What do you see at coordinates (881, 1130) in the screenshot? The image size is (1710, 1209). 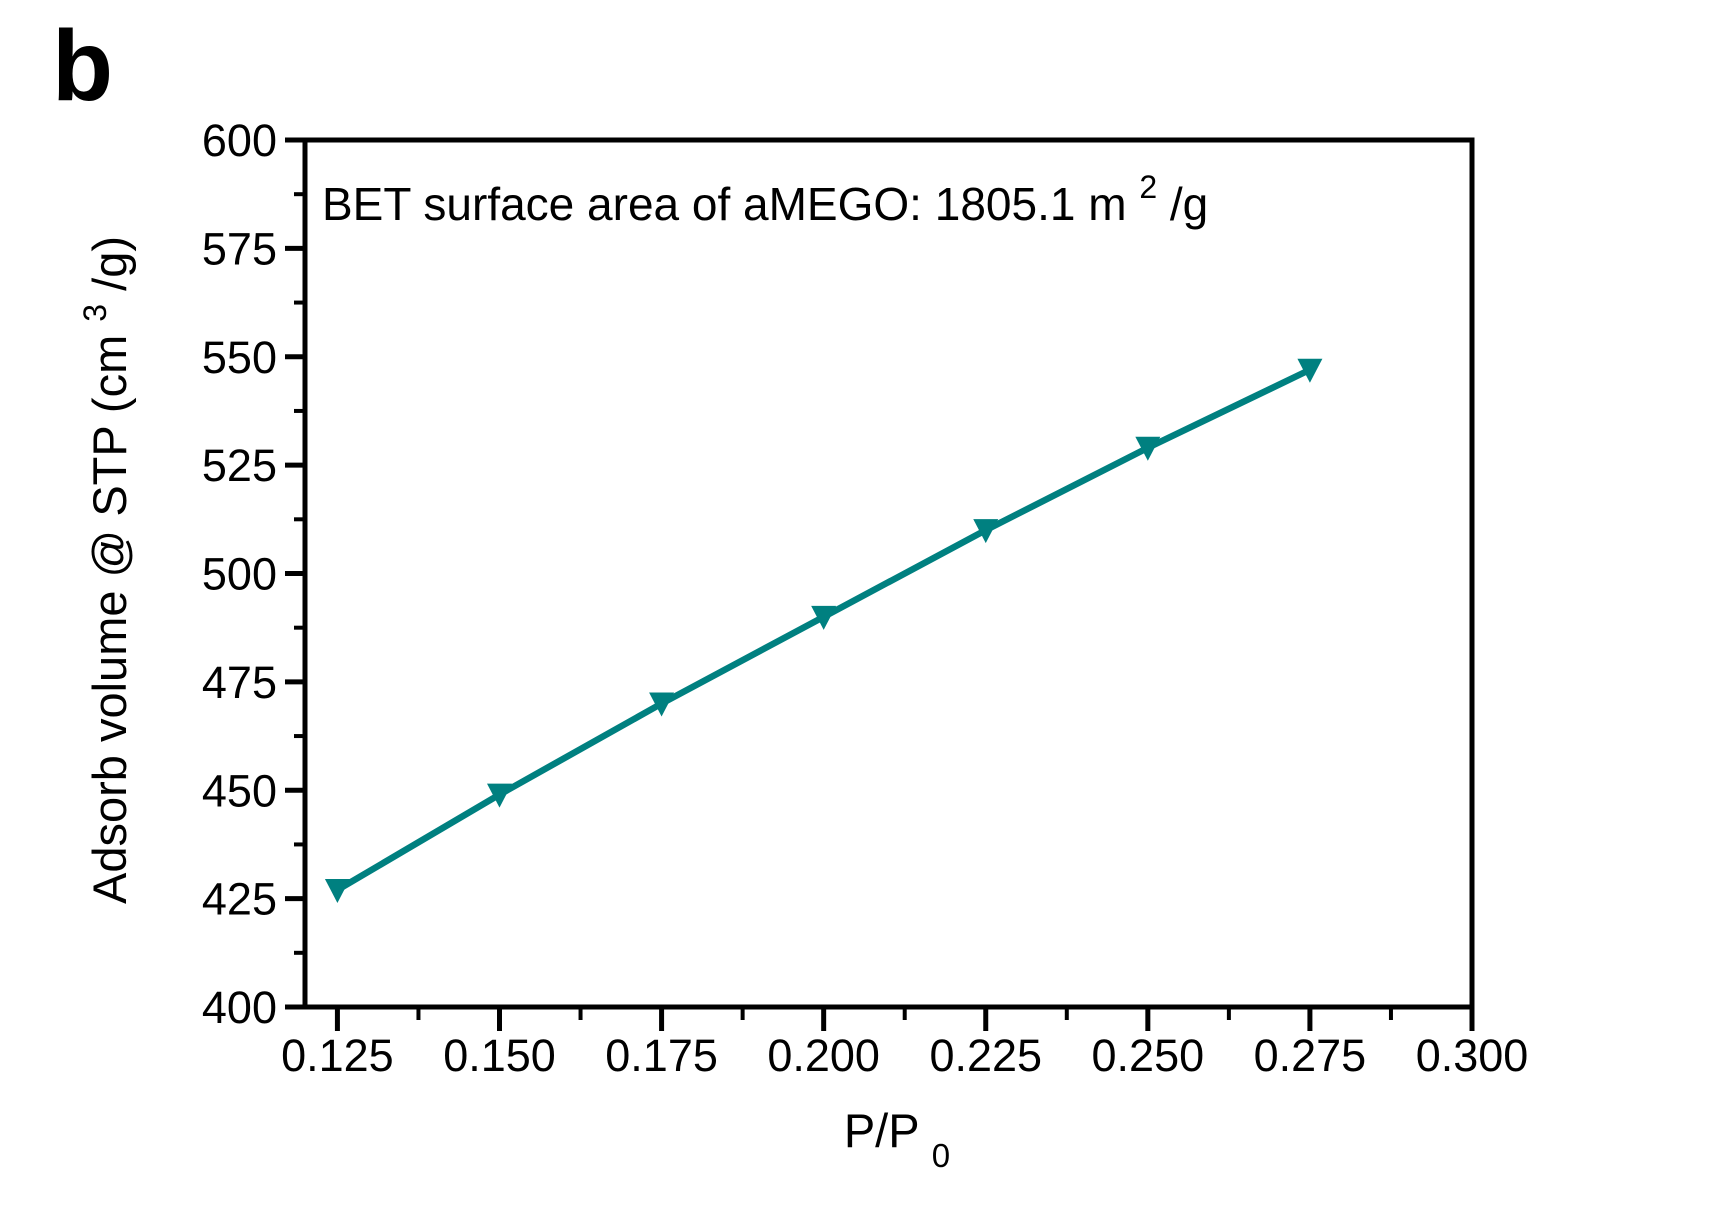 I see `x-axis-label-main: P/P` at bounding box center [881, 1130].